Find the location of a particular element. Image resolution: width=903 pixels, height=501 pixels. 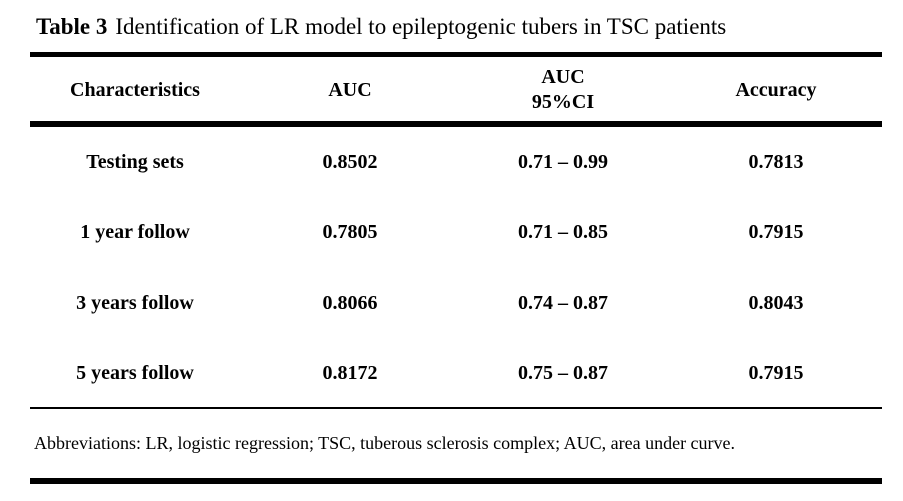

cell-auc-95ci: 0.71 – 0.85 is located at coordinates (563, 232).